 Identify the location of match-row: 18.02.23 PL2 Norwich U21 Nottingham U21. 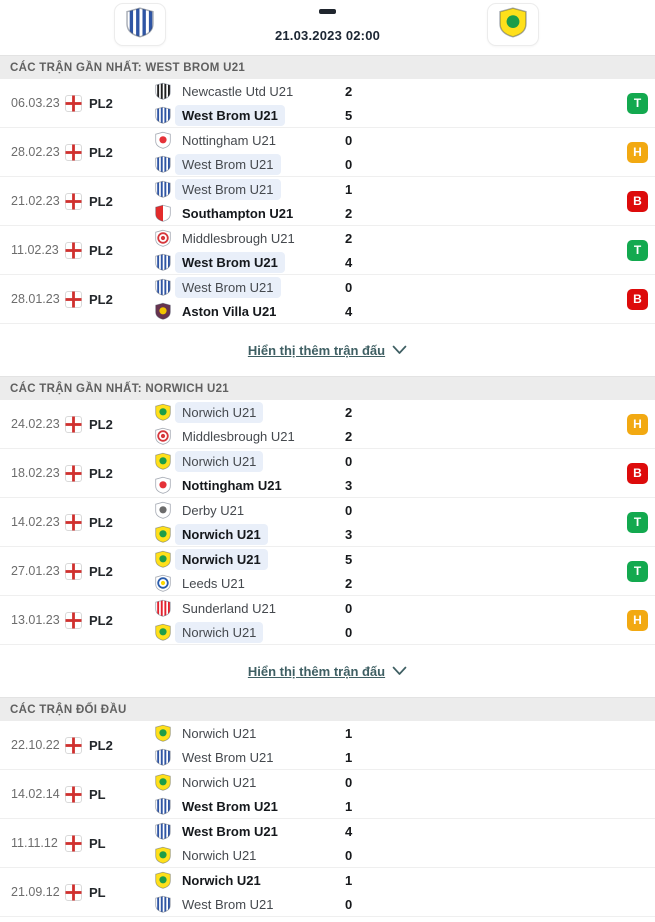
(327, 473).